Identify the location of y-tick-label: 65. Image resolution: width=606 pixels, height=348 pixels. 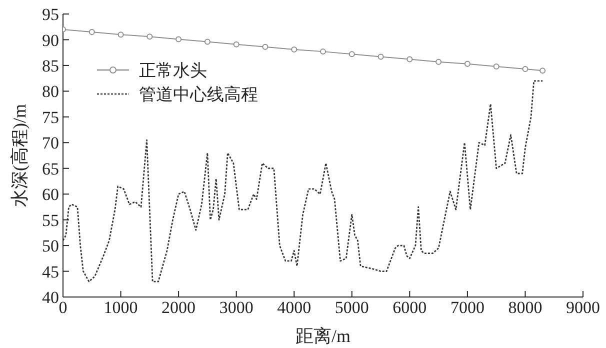
(50, 168).